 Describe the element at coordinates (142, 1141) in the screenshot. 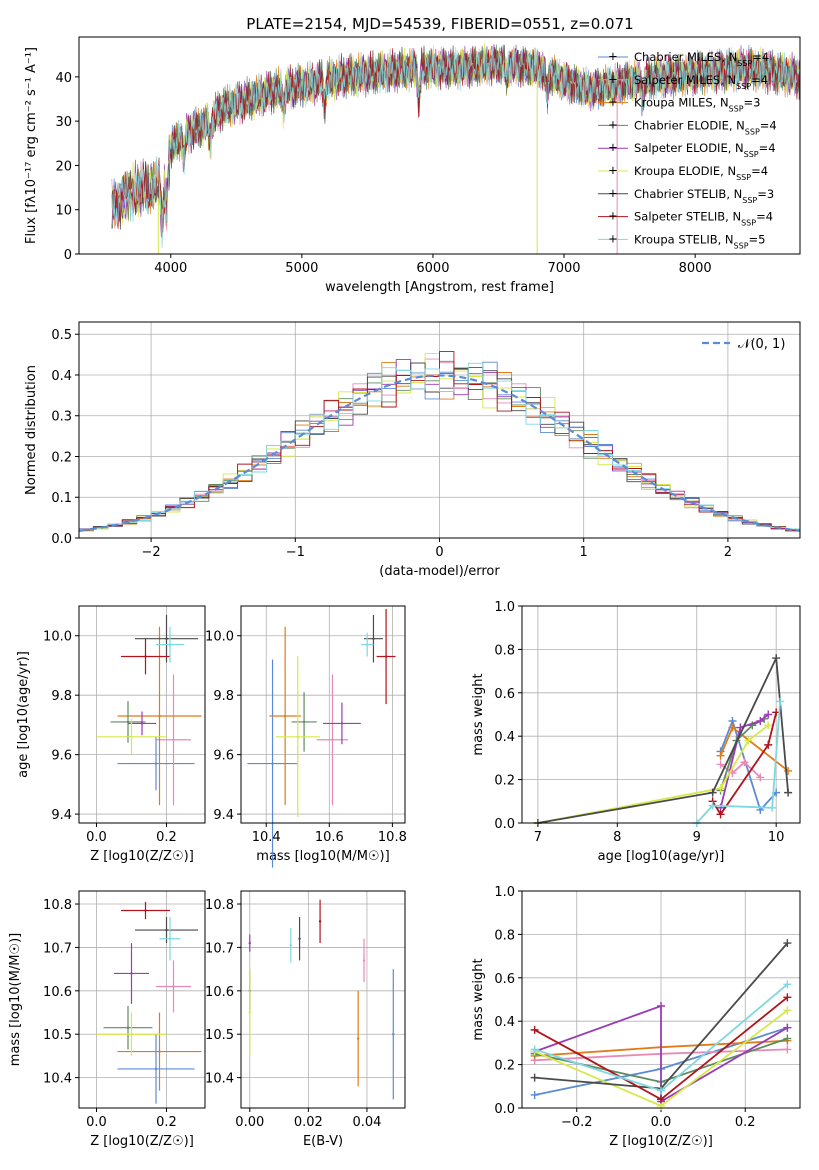

I see `x-axis-label: Z [log10(Z/Z☉)]` at that location.